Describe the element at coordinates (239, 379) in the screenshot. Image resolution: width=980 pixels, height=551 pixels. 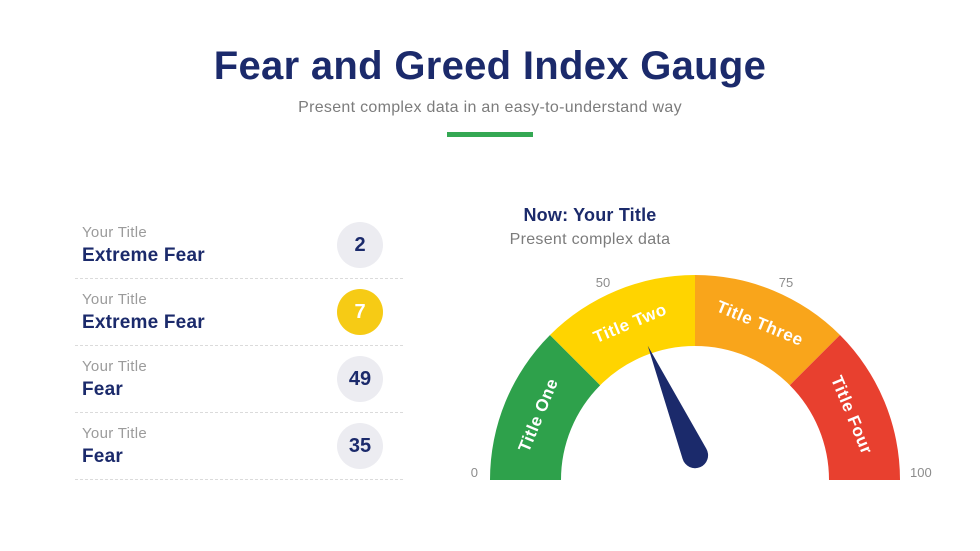
I see `list-item: Your Title Fear 49` at that location.